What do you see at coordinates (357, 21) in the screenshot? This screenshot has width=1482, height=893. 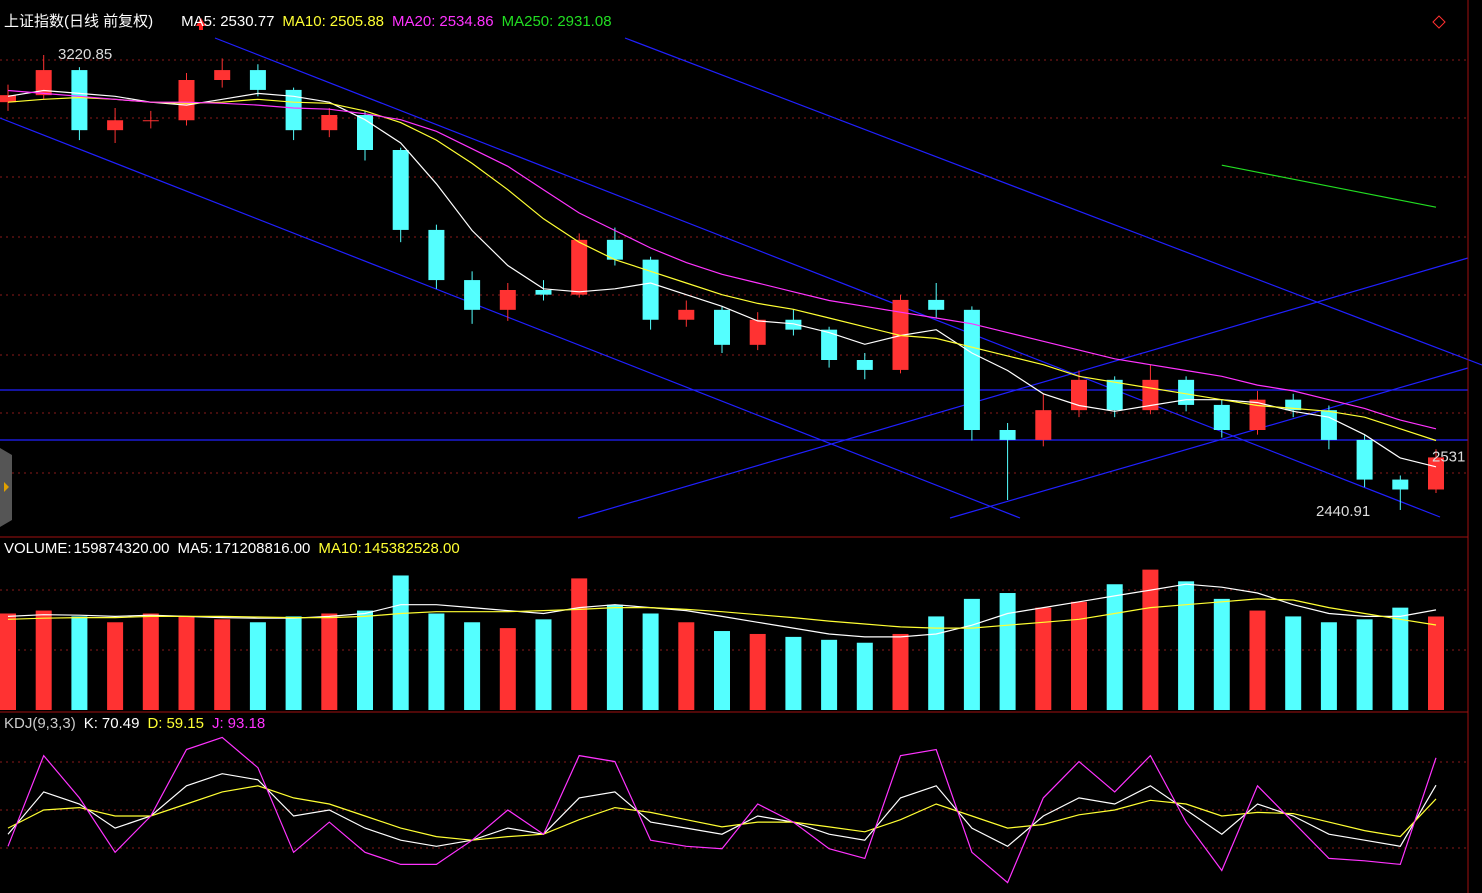 I see `legend-entry: 2505.88` at bounding box center [357, 21].